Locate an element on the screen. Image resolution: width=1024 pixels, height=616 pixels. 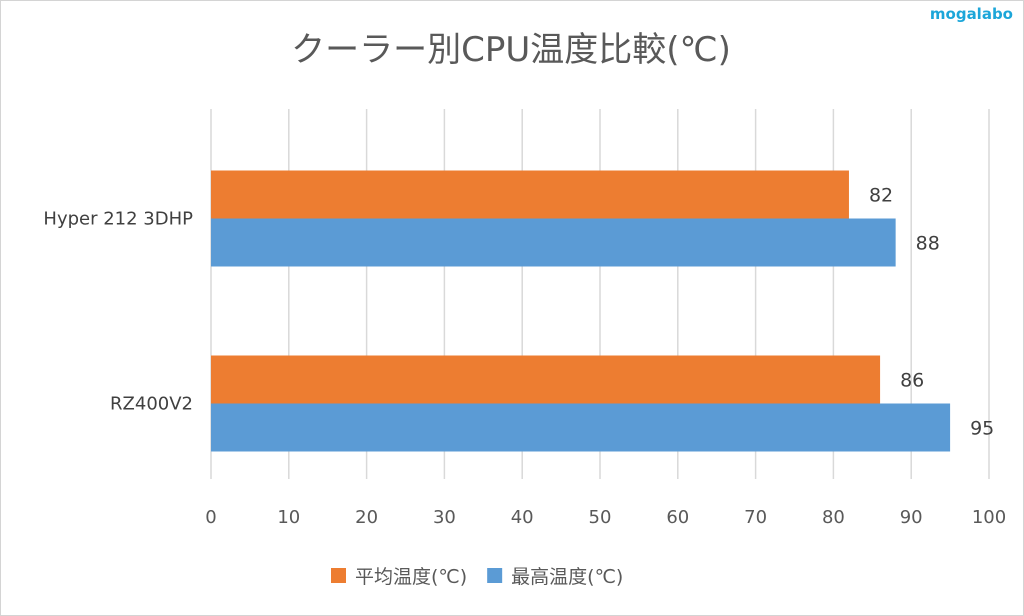
x-tick-label: 30 is located at coordinates (444, 517).